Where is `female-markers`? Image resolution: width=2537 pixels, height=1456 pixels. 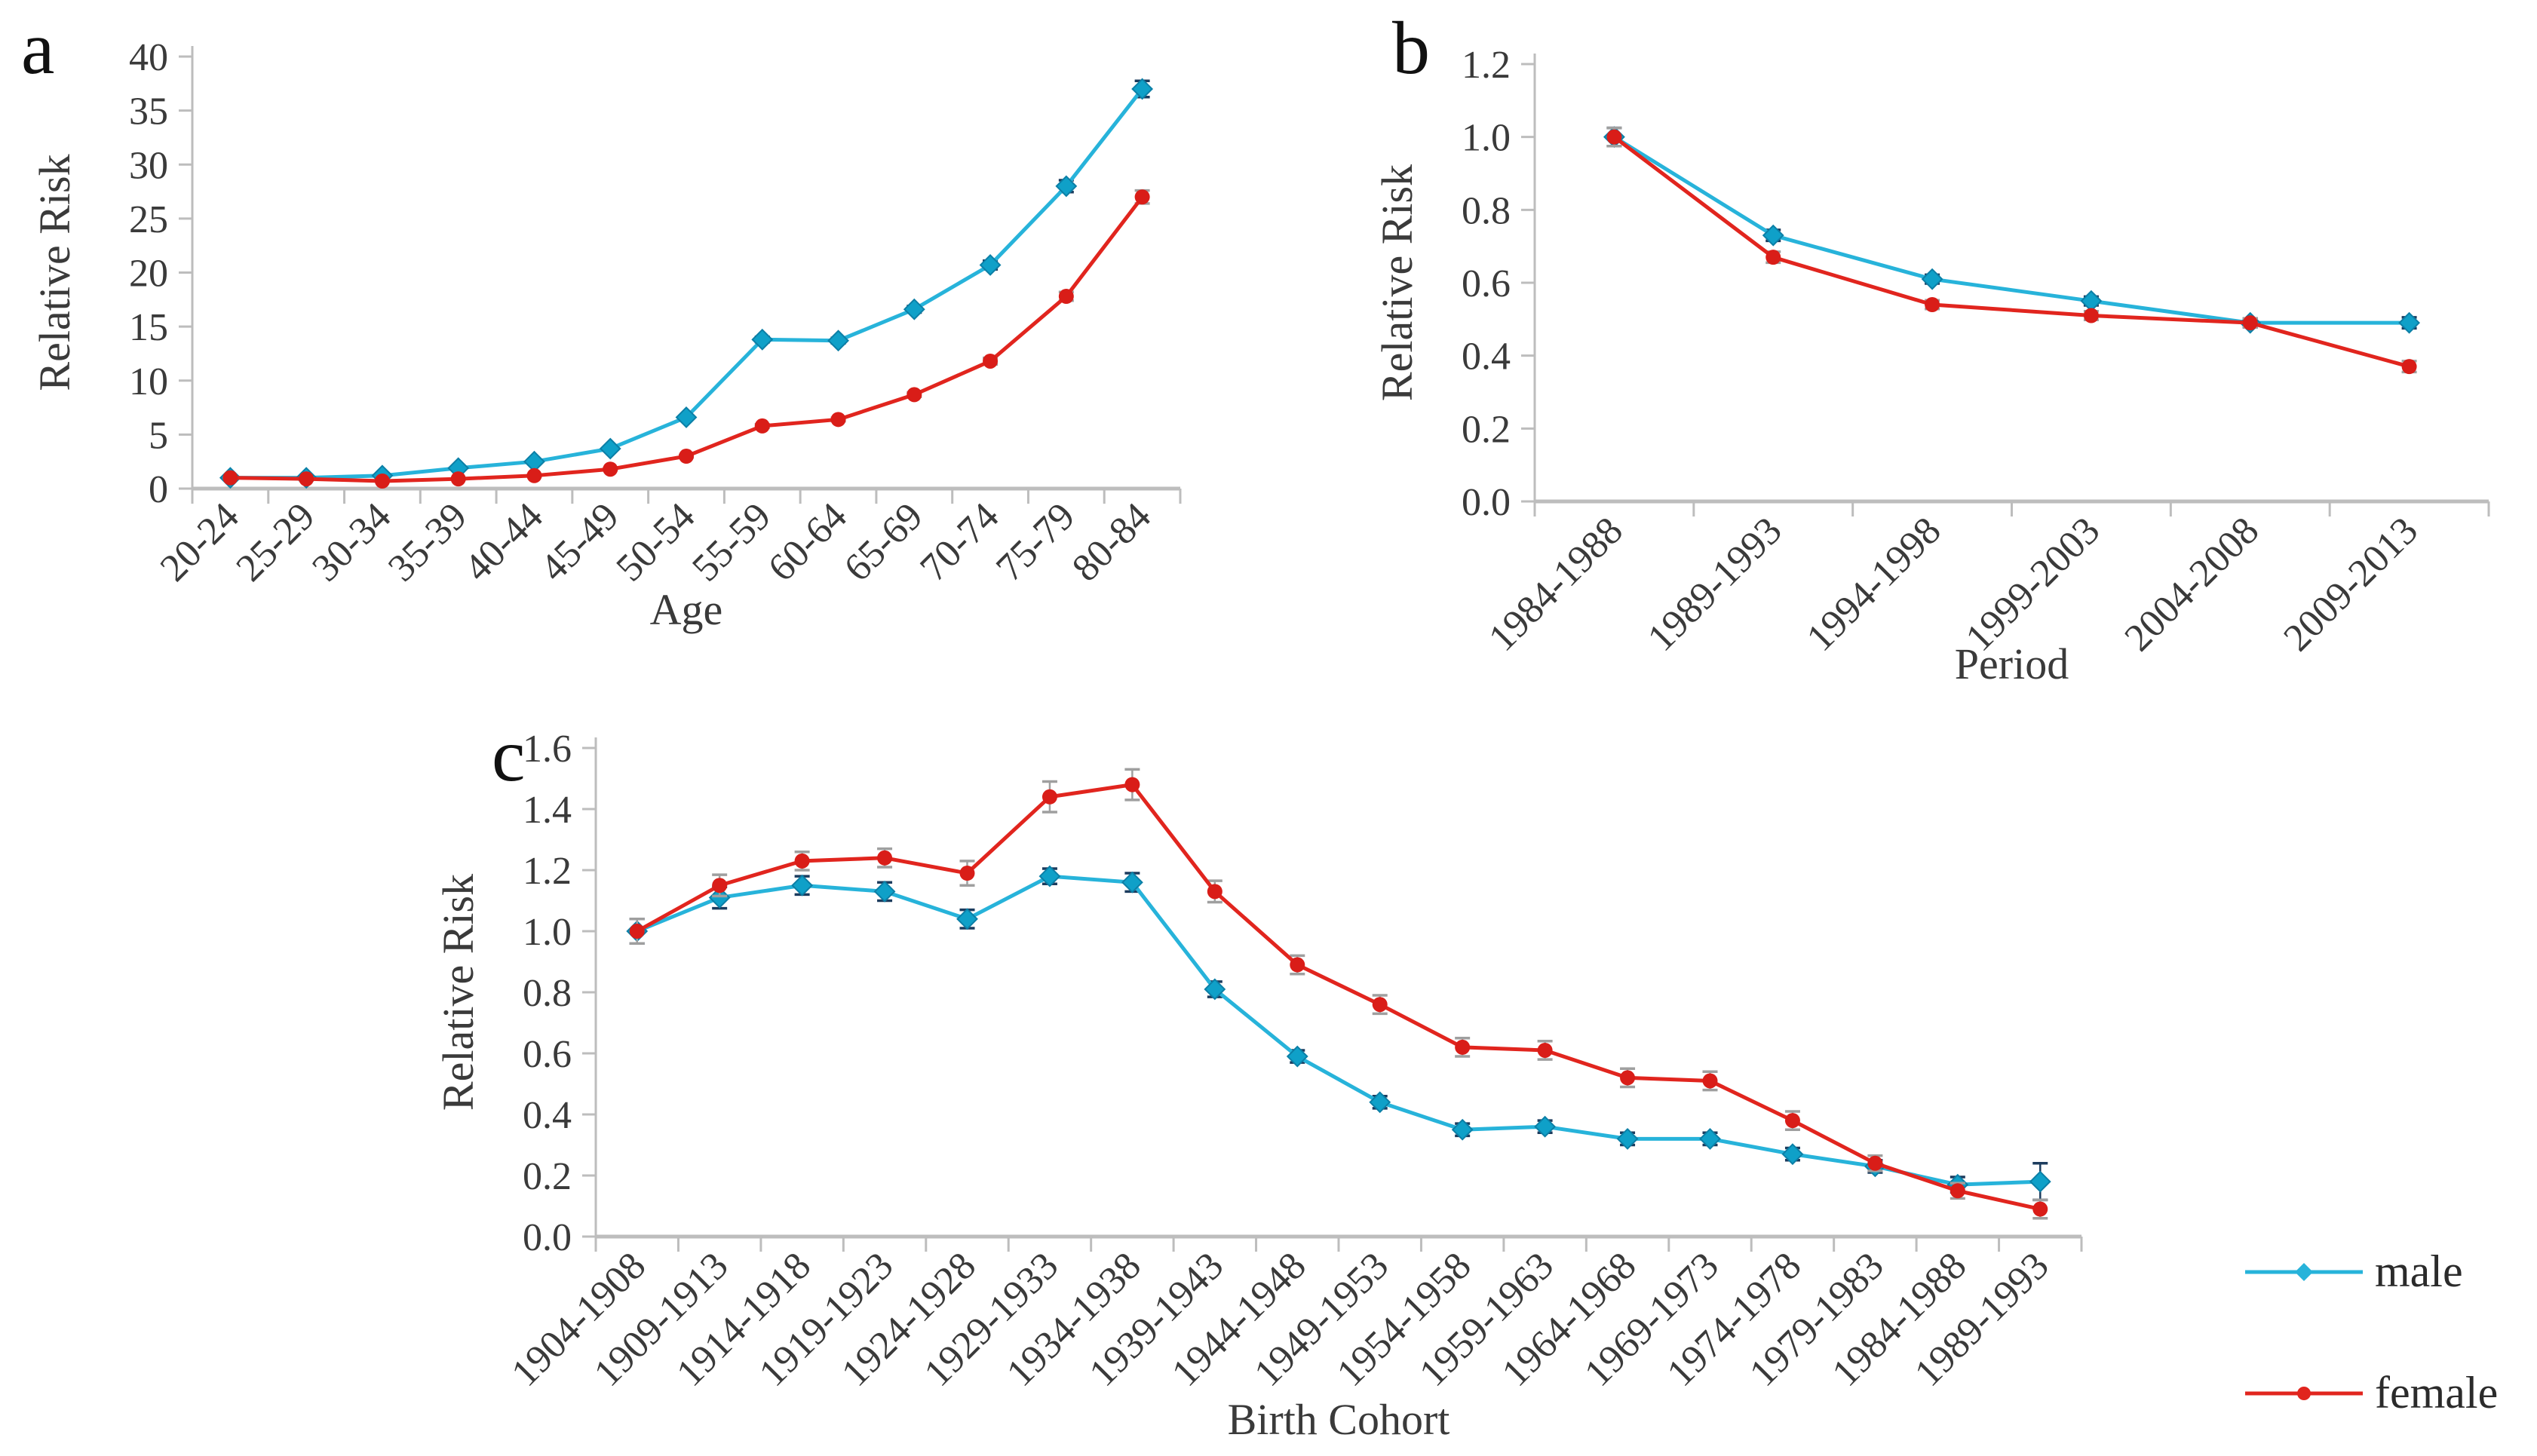 female-markers is located at coordinates (686, 339).